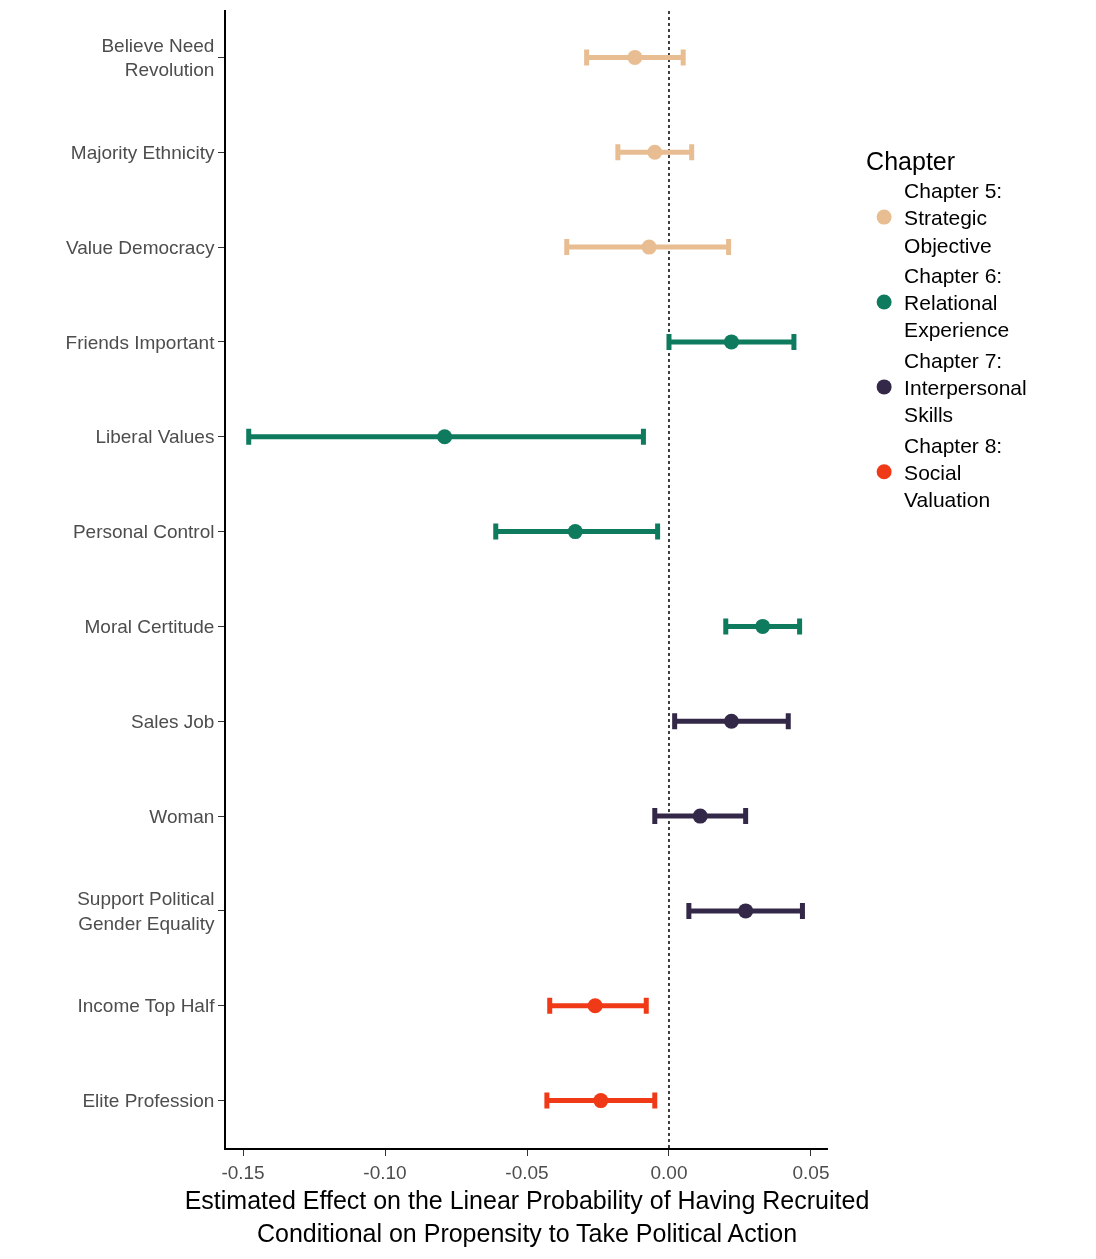 This screenshot has height=1259, width=1096. What do you see at coordinates (140, 342) in the screenshot?
I see `y-tick-label: Friends Important` at bounding box center [140, 342].